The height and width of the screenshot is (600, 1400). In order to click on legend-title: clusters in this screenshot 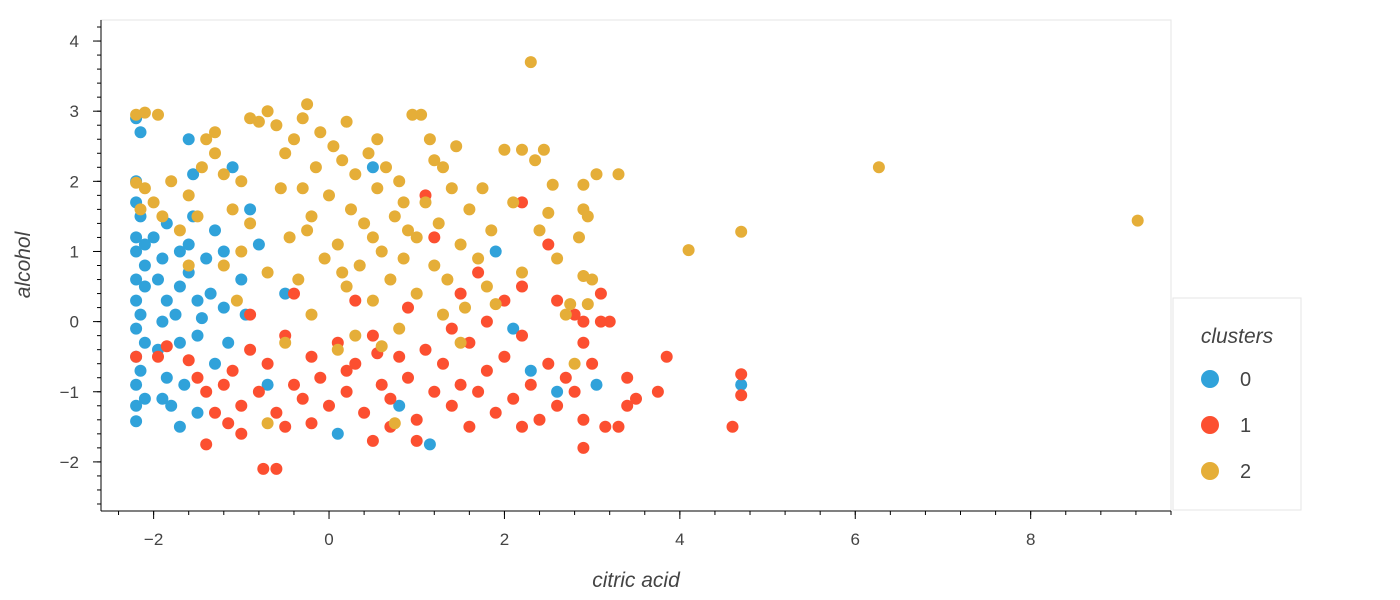, I will do `click(1237, 336)`.